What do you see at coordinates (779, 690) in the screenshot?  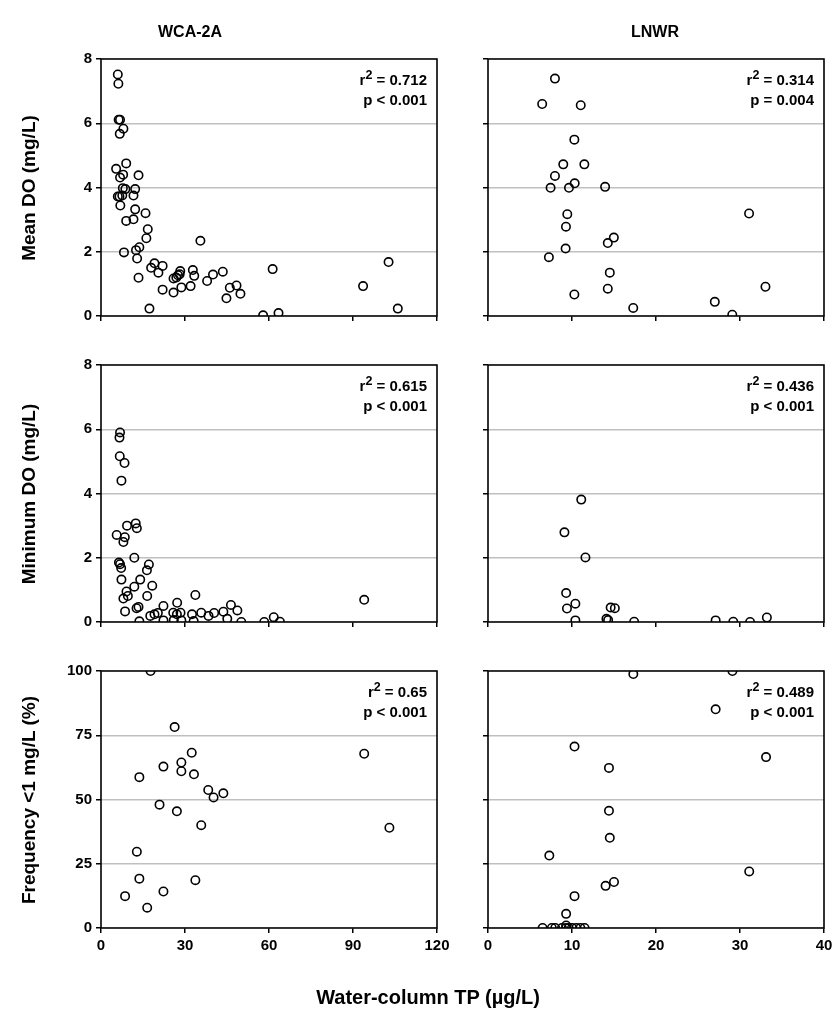 I see `annotation: r$^{2}$ = 0.489` at bounding box center [779, 690].